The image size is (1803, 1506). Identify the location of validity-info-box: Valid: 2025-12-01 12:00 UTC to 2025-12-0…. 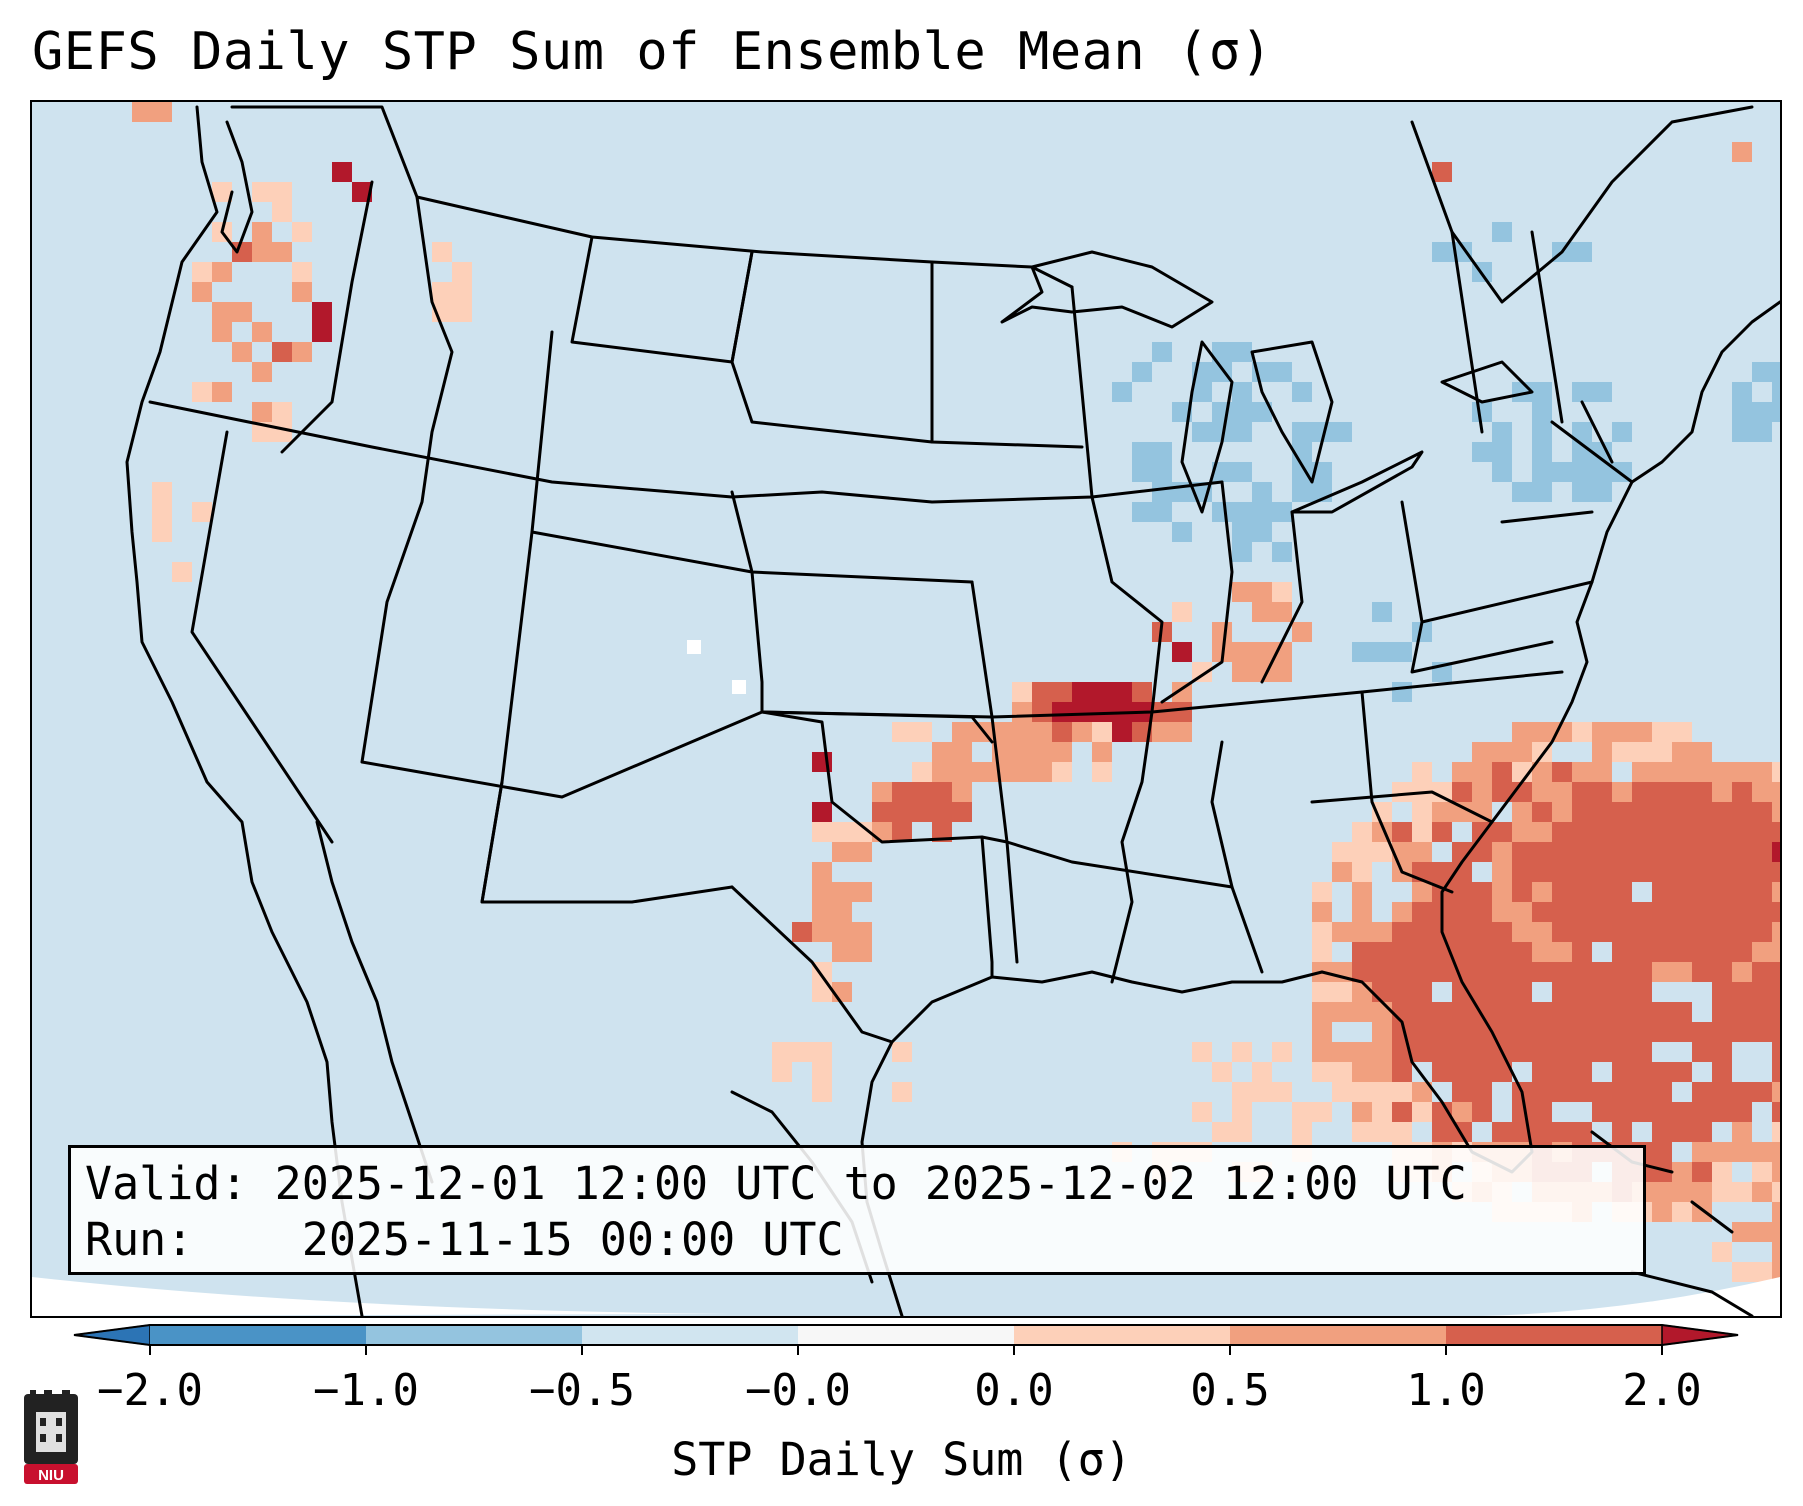
(857, 1210).